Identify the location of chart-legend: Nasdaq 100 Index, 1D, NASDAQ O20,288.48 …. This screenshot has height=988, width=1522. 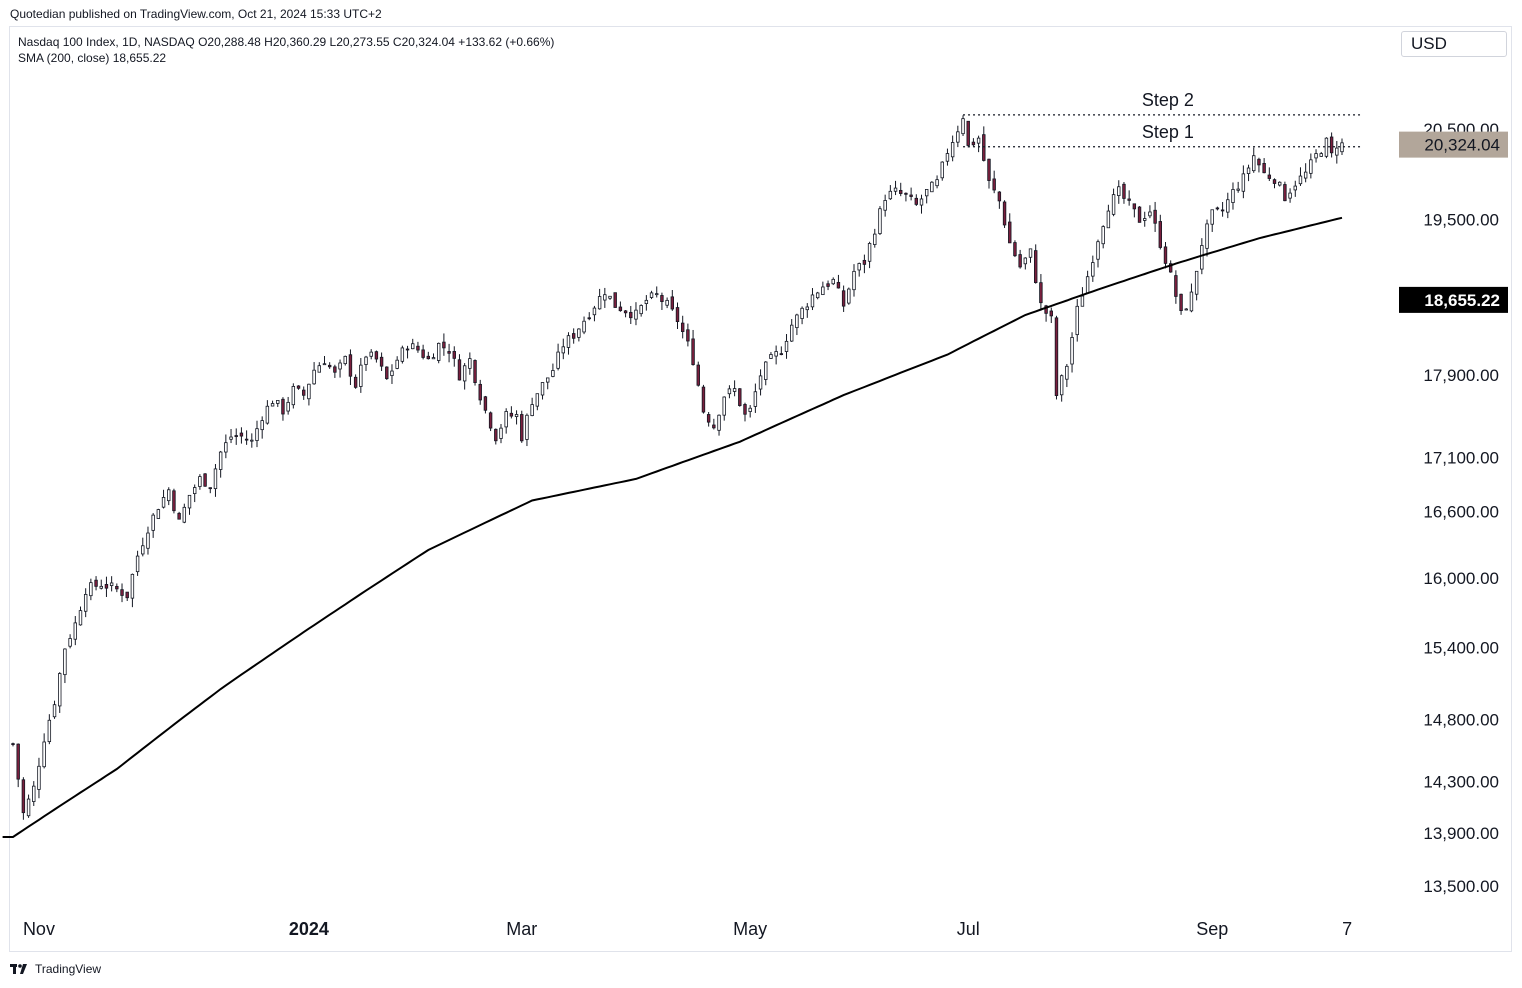
(286, 50).